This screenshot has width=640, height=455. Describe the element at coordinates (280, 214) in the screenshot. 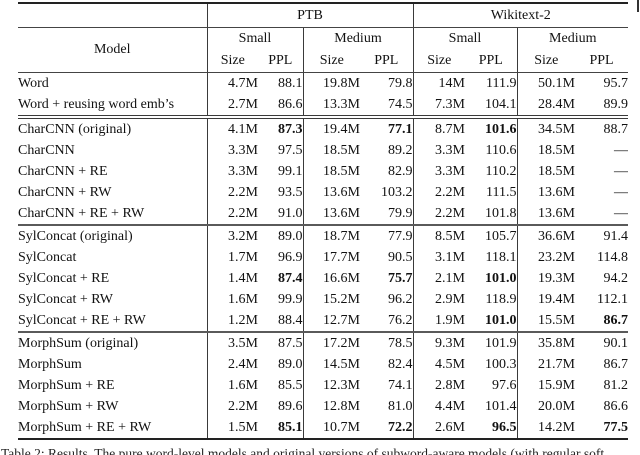

I see `ppl-value: 91.0` at that location.